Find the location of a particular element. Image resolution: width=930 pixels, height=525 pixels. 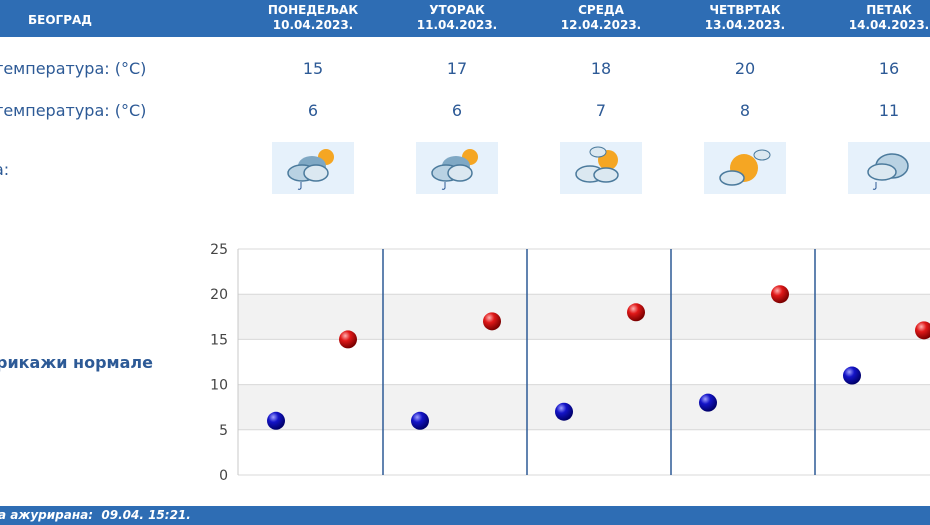

chart-y-tick-label: 15 is located at coordinates (219, 340).